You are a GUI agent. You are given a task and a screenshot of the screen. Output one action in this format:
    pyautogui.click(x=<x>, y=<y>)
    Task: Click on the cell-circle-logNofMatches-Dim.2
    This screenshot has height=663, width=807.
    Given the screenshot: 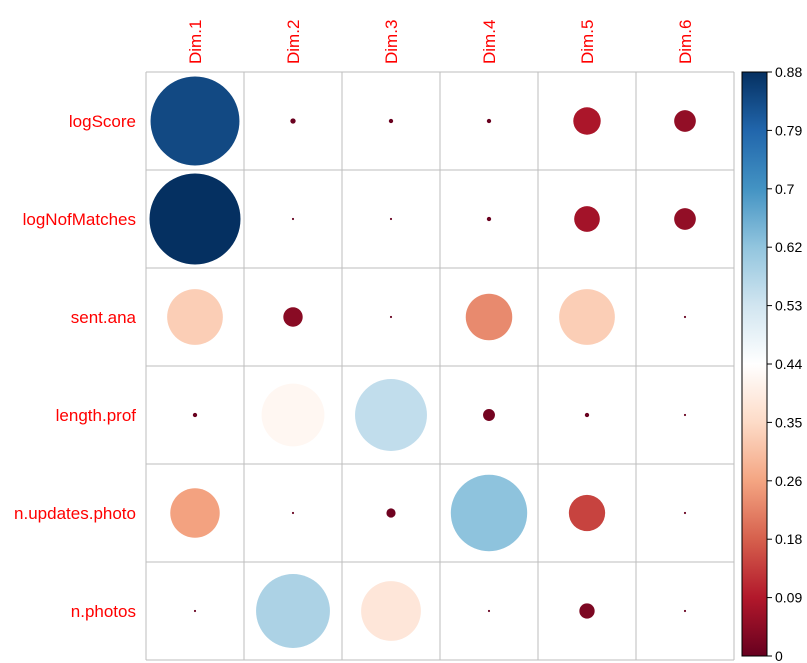 What is the action you would take?
    pyautogui.click(x=293, y=219)
    